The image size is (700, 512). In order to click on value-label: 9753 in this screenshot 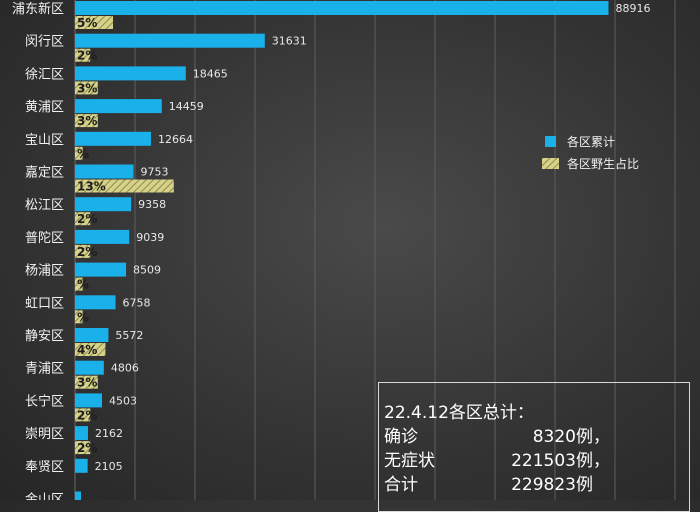, I will do `click(155, 172)`.